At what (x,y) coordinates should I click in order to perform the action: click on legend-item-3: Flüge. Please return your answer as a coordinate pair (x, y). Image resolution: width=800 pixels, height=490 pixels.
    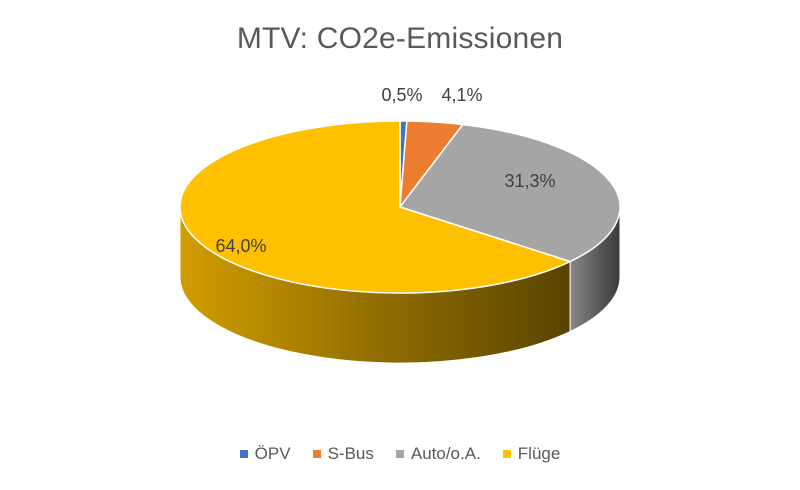
    Looking at the image, I should click on (531, 454).